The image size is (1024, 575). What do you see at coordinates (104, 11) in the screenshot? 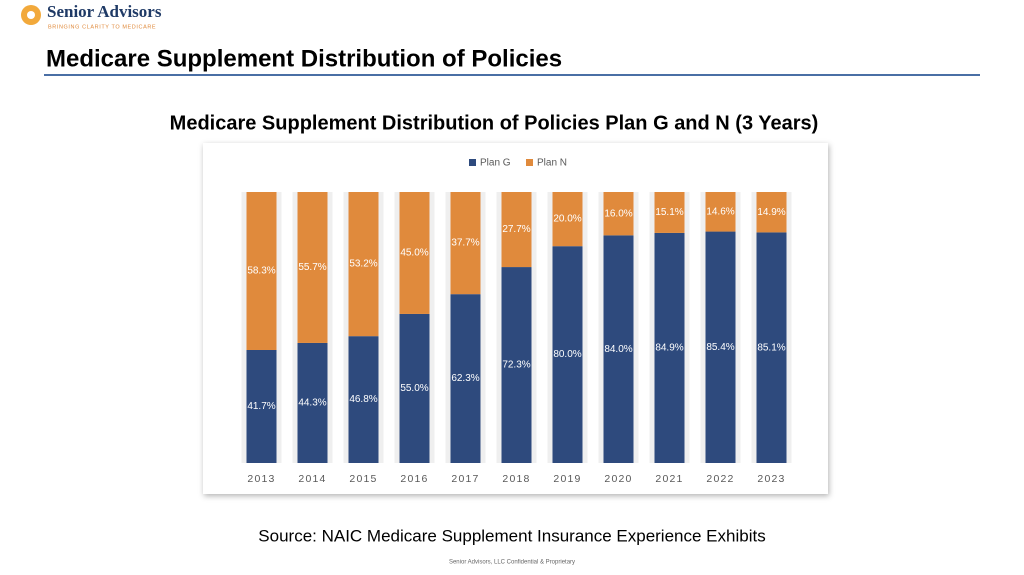
I see `logo-name: Senior Advisors` at bounding box center [104, 11].